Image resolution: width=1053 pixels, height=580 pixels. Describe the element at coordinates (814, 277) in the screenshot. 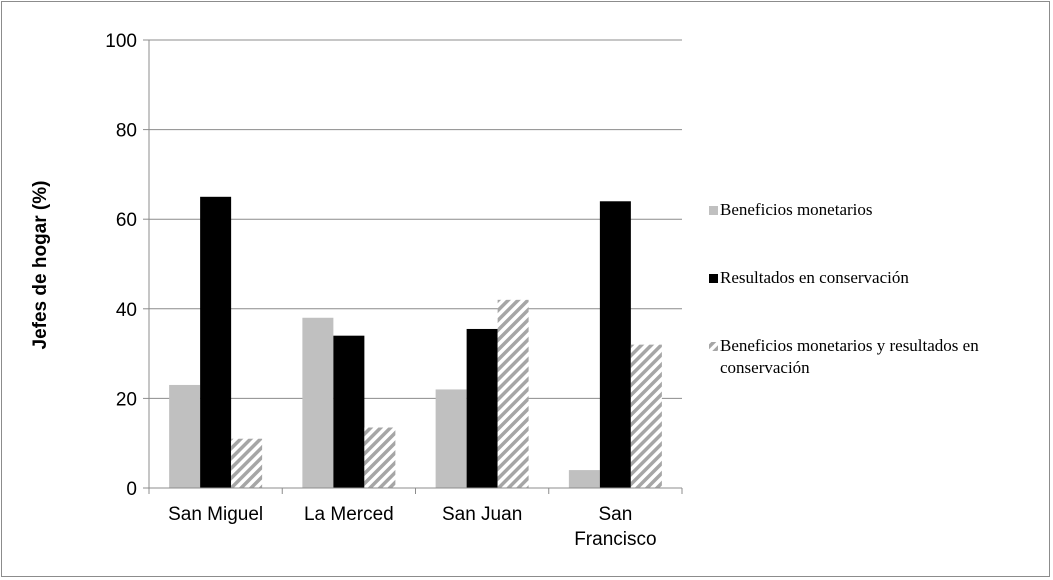

I see `legend-label: Resultados en conservación` at that location.